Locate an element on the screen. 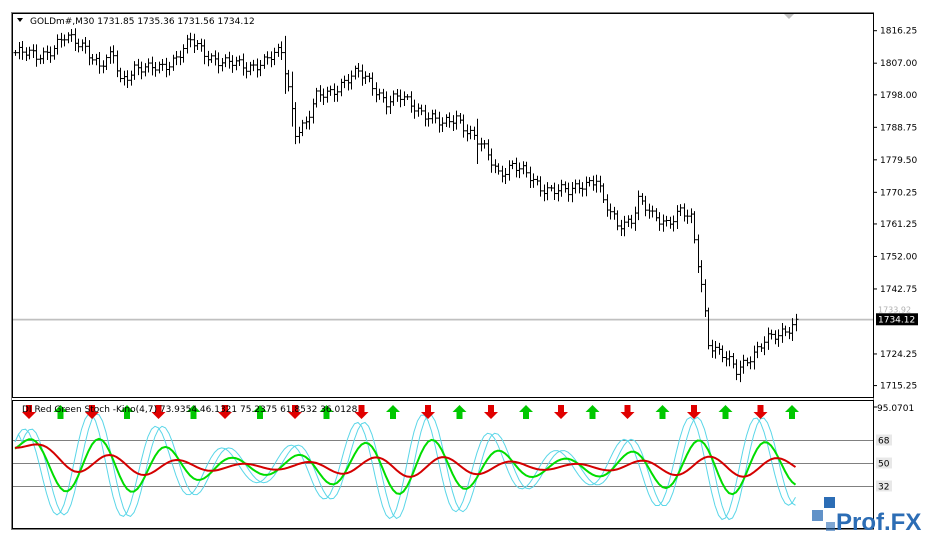  shift-end-marker-icon is located at coordinates (789, 16).